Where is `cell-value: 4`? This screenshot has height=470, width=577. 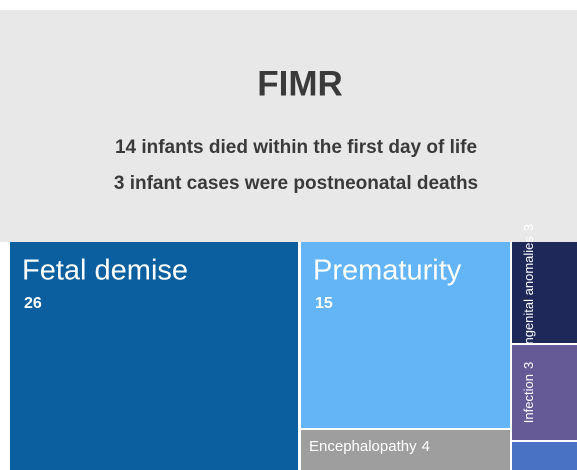
cell-value: 4 is located at coordinates (426, 446).